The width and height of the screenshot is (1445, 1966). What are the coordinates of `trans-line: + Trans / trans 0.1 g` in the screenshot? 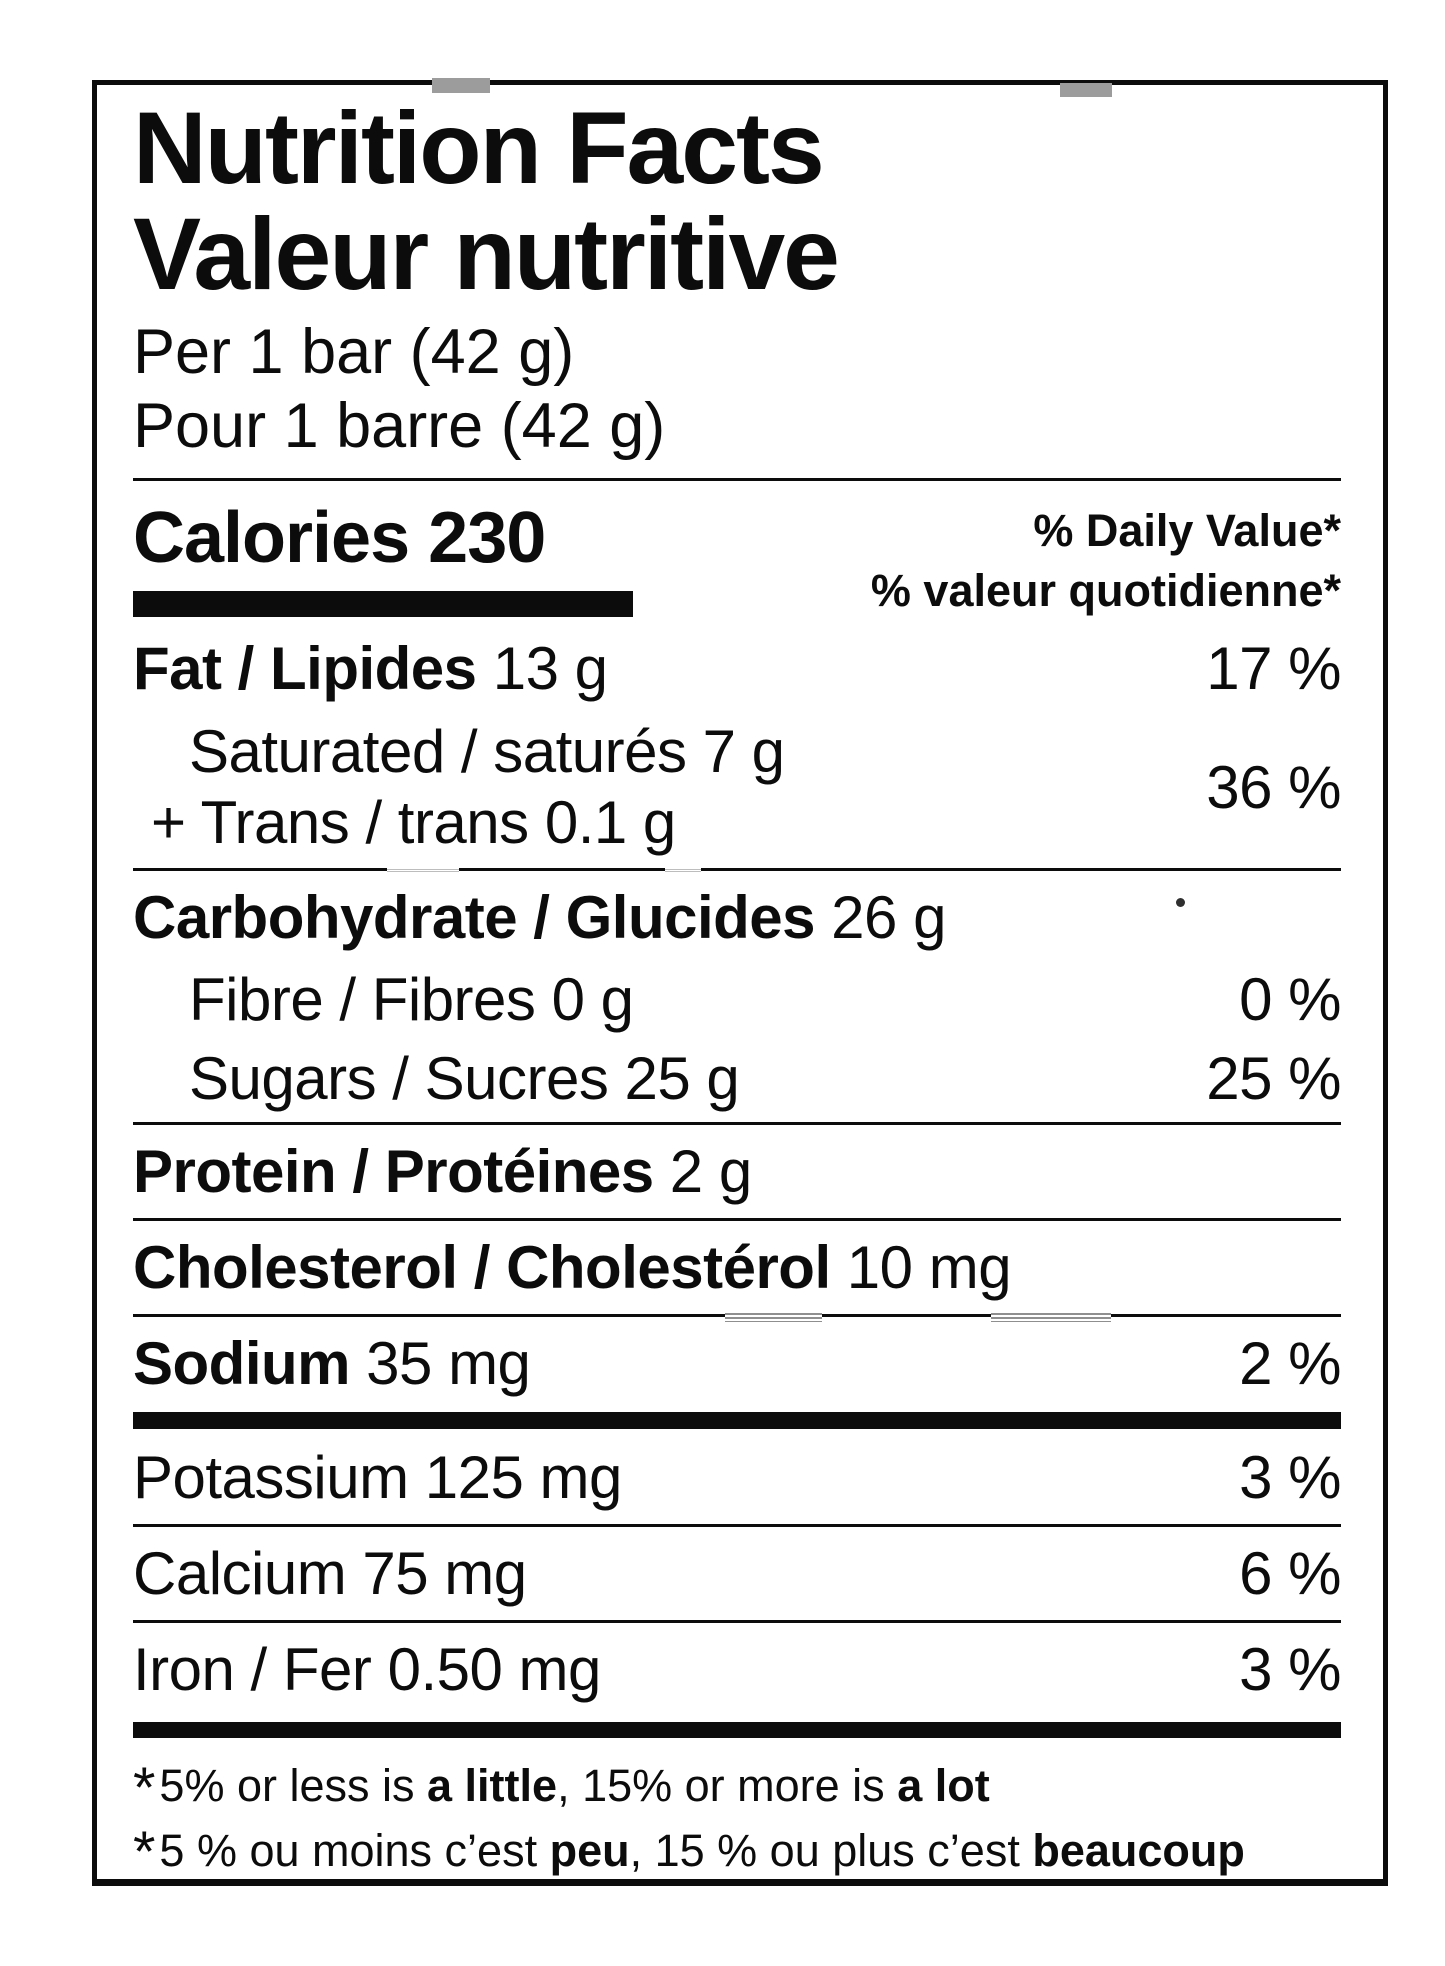 It's located at (413, 822).